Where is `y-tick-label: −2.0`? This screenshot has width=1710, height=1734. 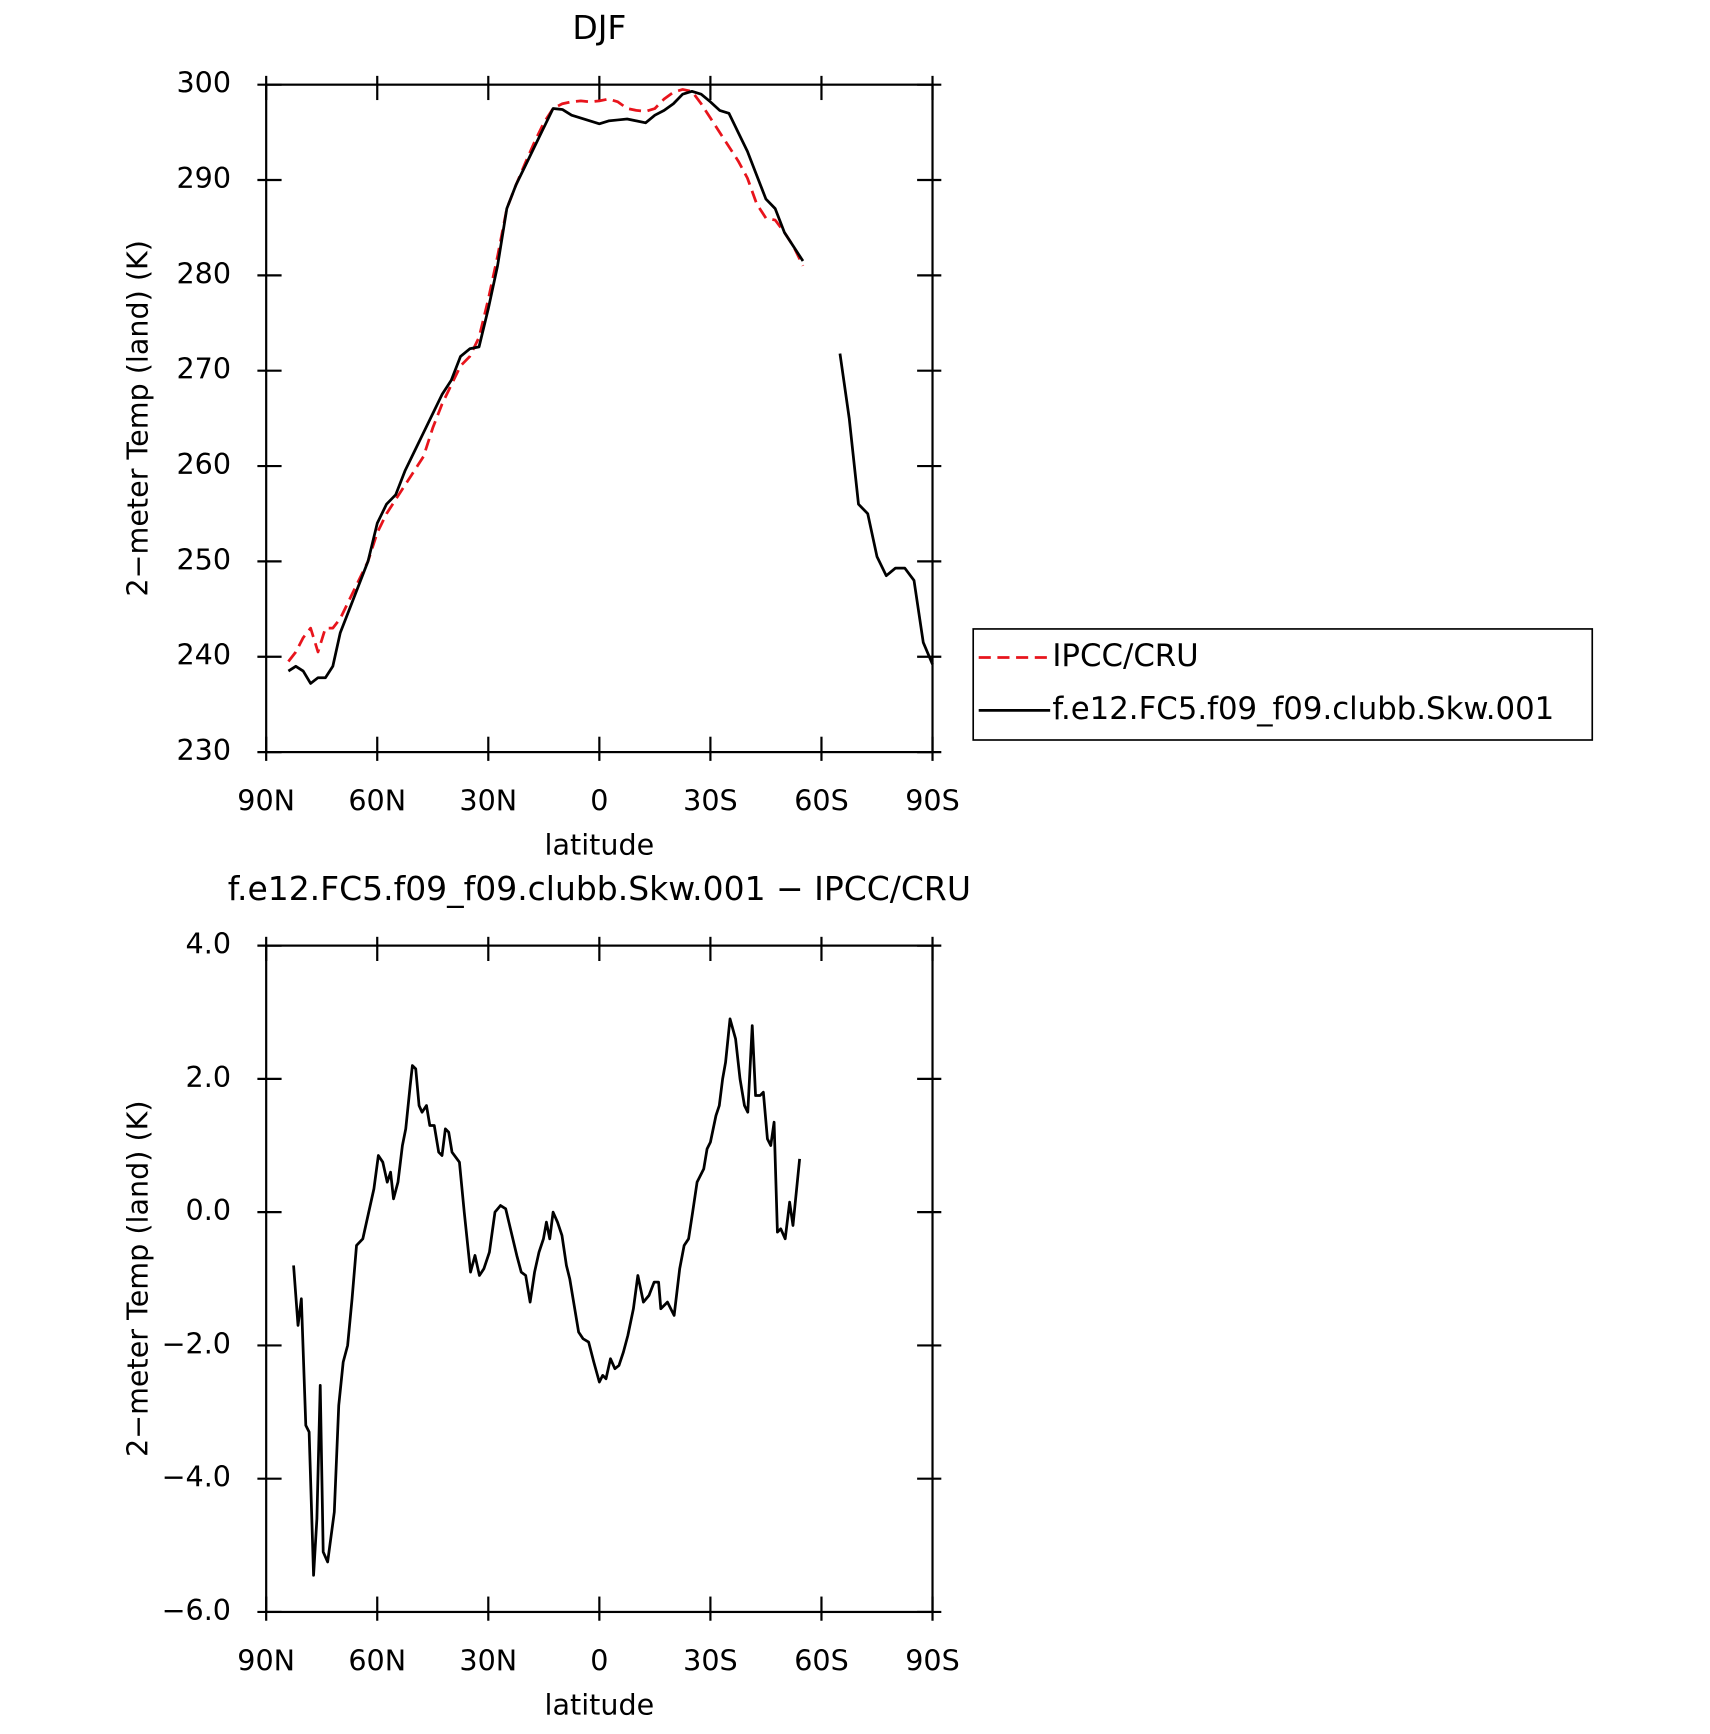 y-tick-label: −2.0 is located at coordinates (196, 1343).